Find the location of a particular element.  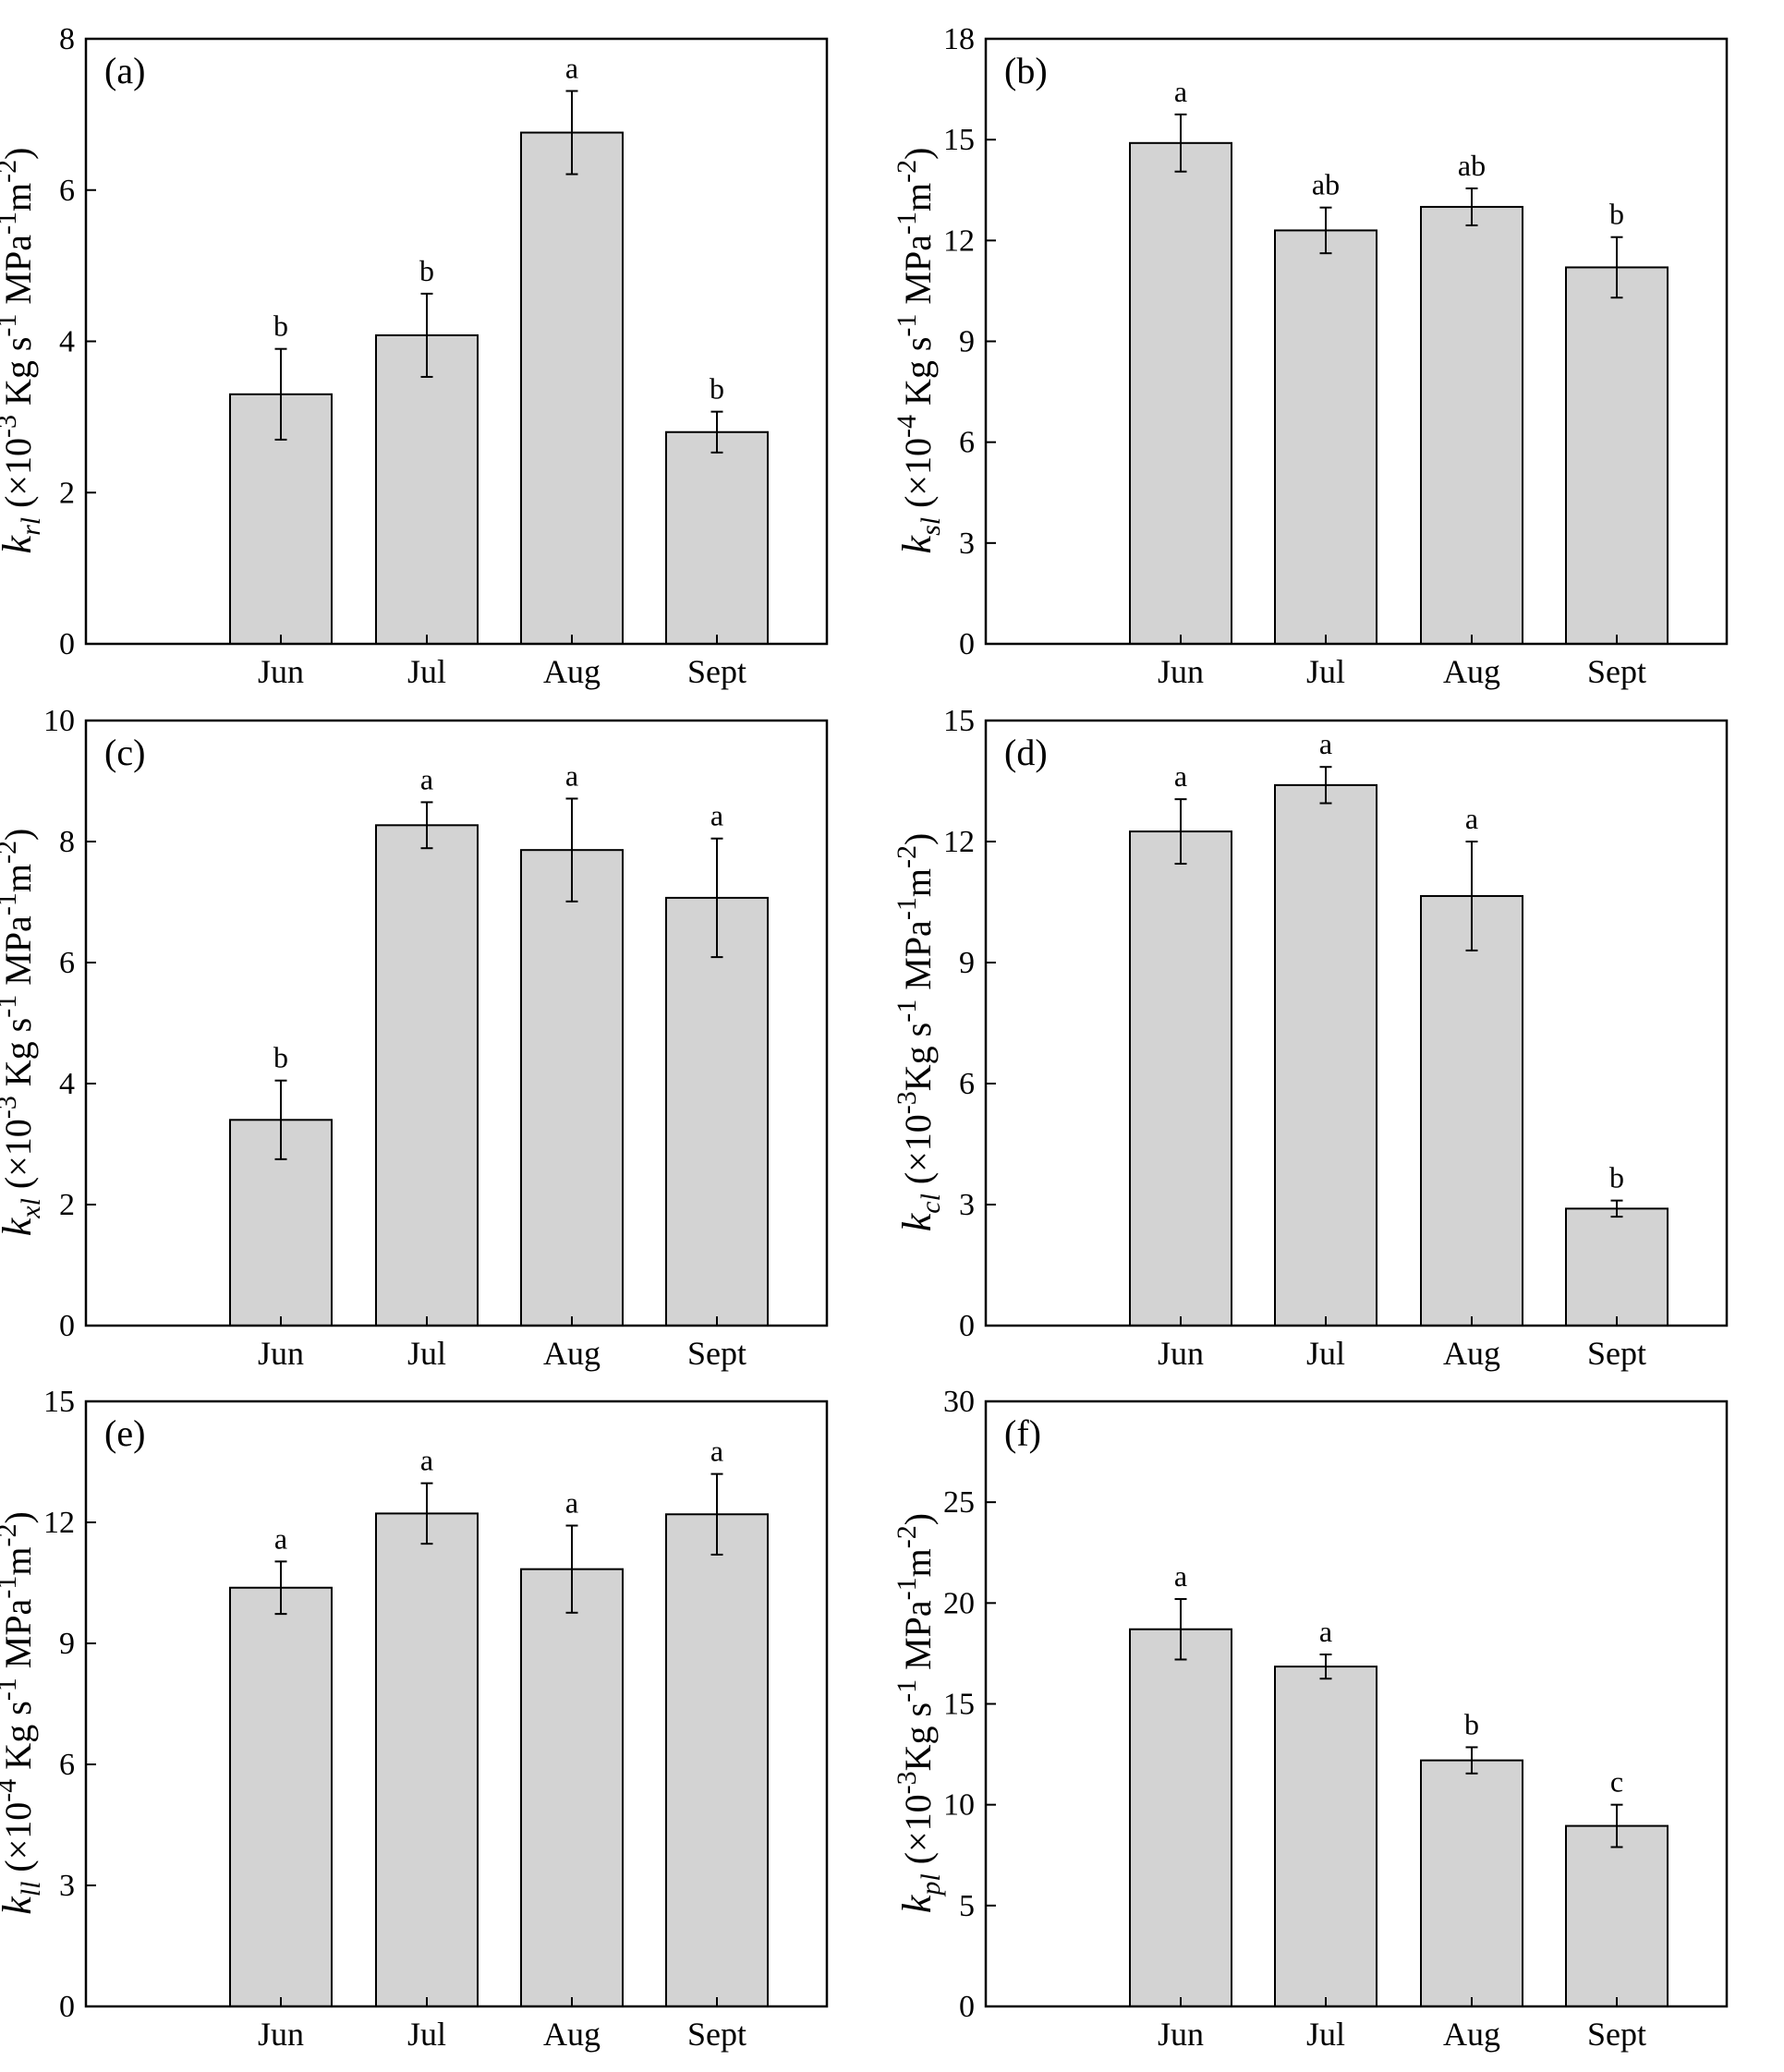

y-tick-label: 18 is located at coordinates (959, 39).